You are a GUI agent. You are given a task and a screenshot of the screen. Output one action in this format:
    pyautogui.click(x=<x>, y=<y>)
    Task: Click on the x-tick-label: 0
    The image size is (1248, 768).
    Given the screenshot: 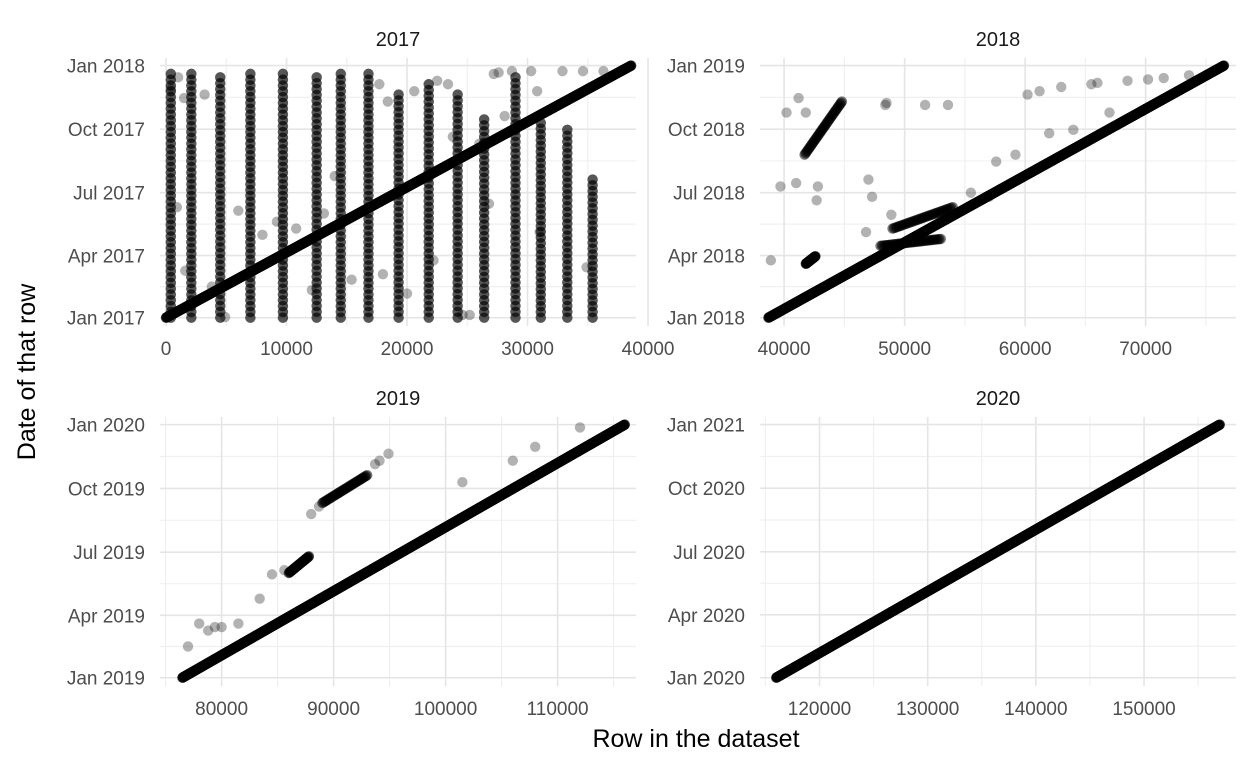 What is the action you would take?
    pyautogui.click(x=166, y=349)
    